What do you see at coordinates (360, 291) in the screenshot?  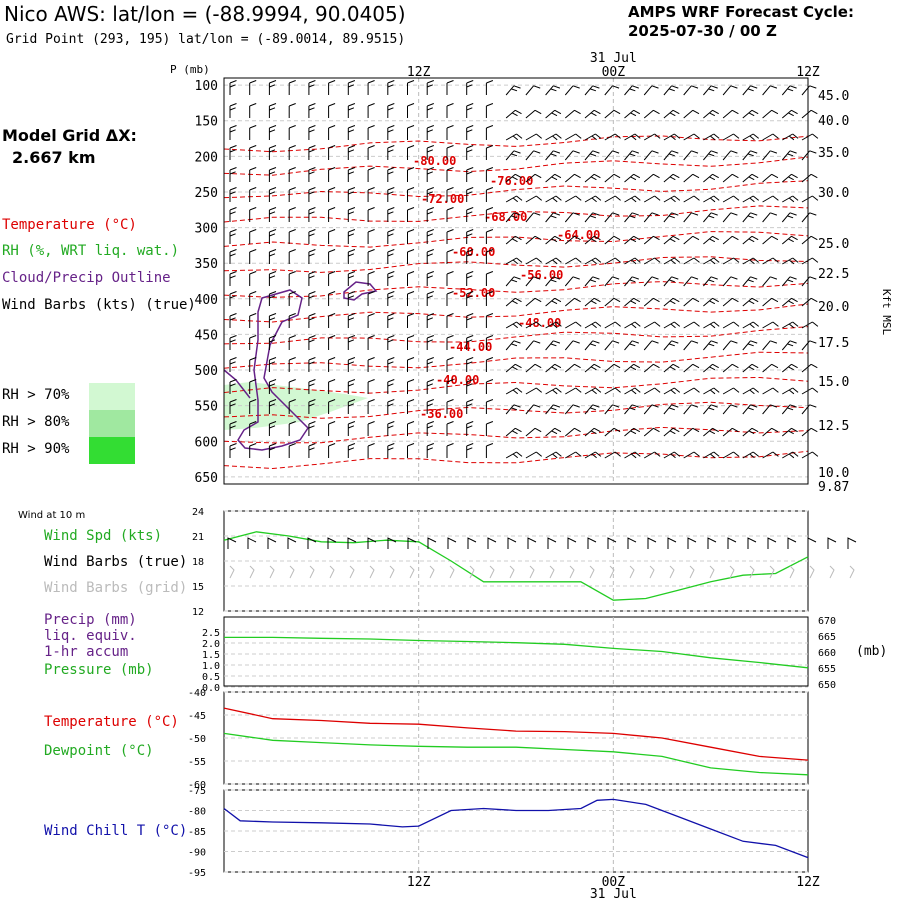 I see `cloud-outline-small` at bounding box center [360, 291].